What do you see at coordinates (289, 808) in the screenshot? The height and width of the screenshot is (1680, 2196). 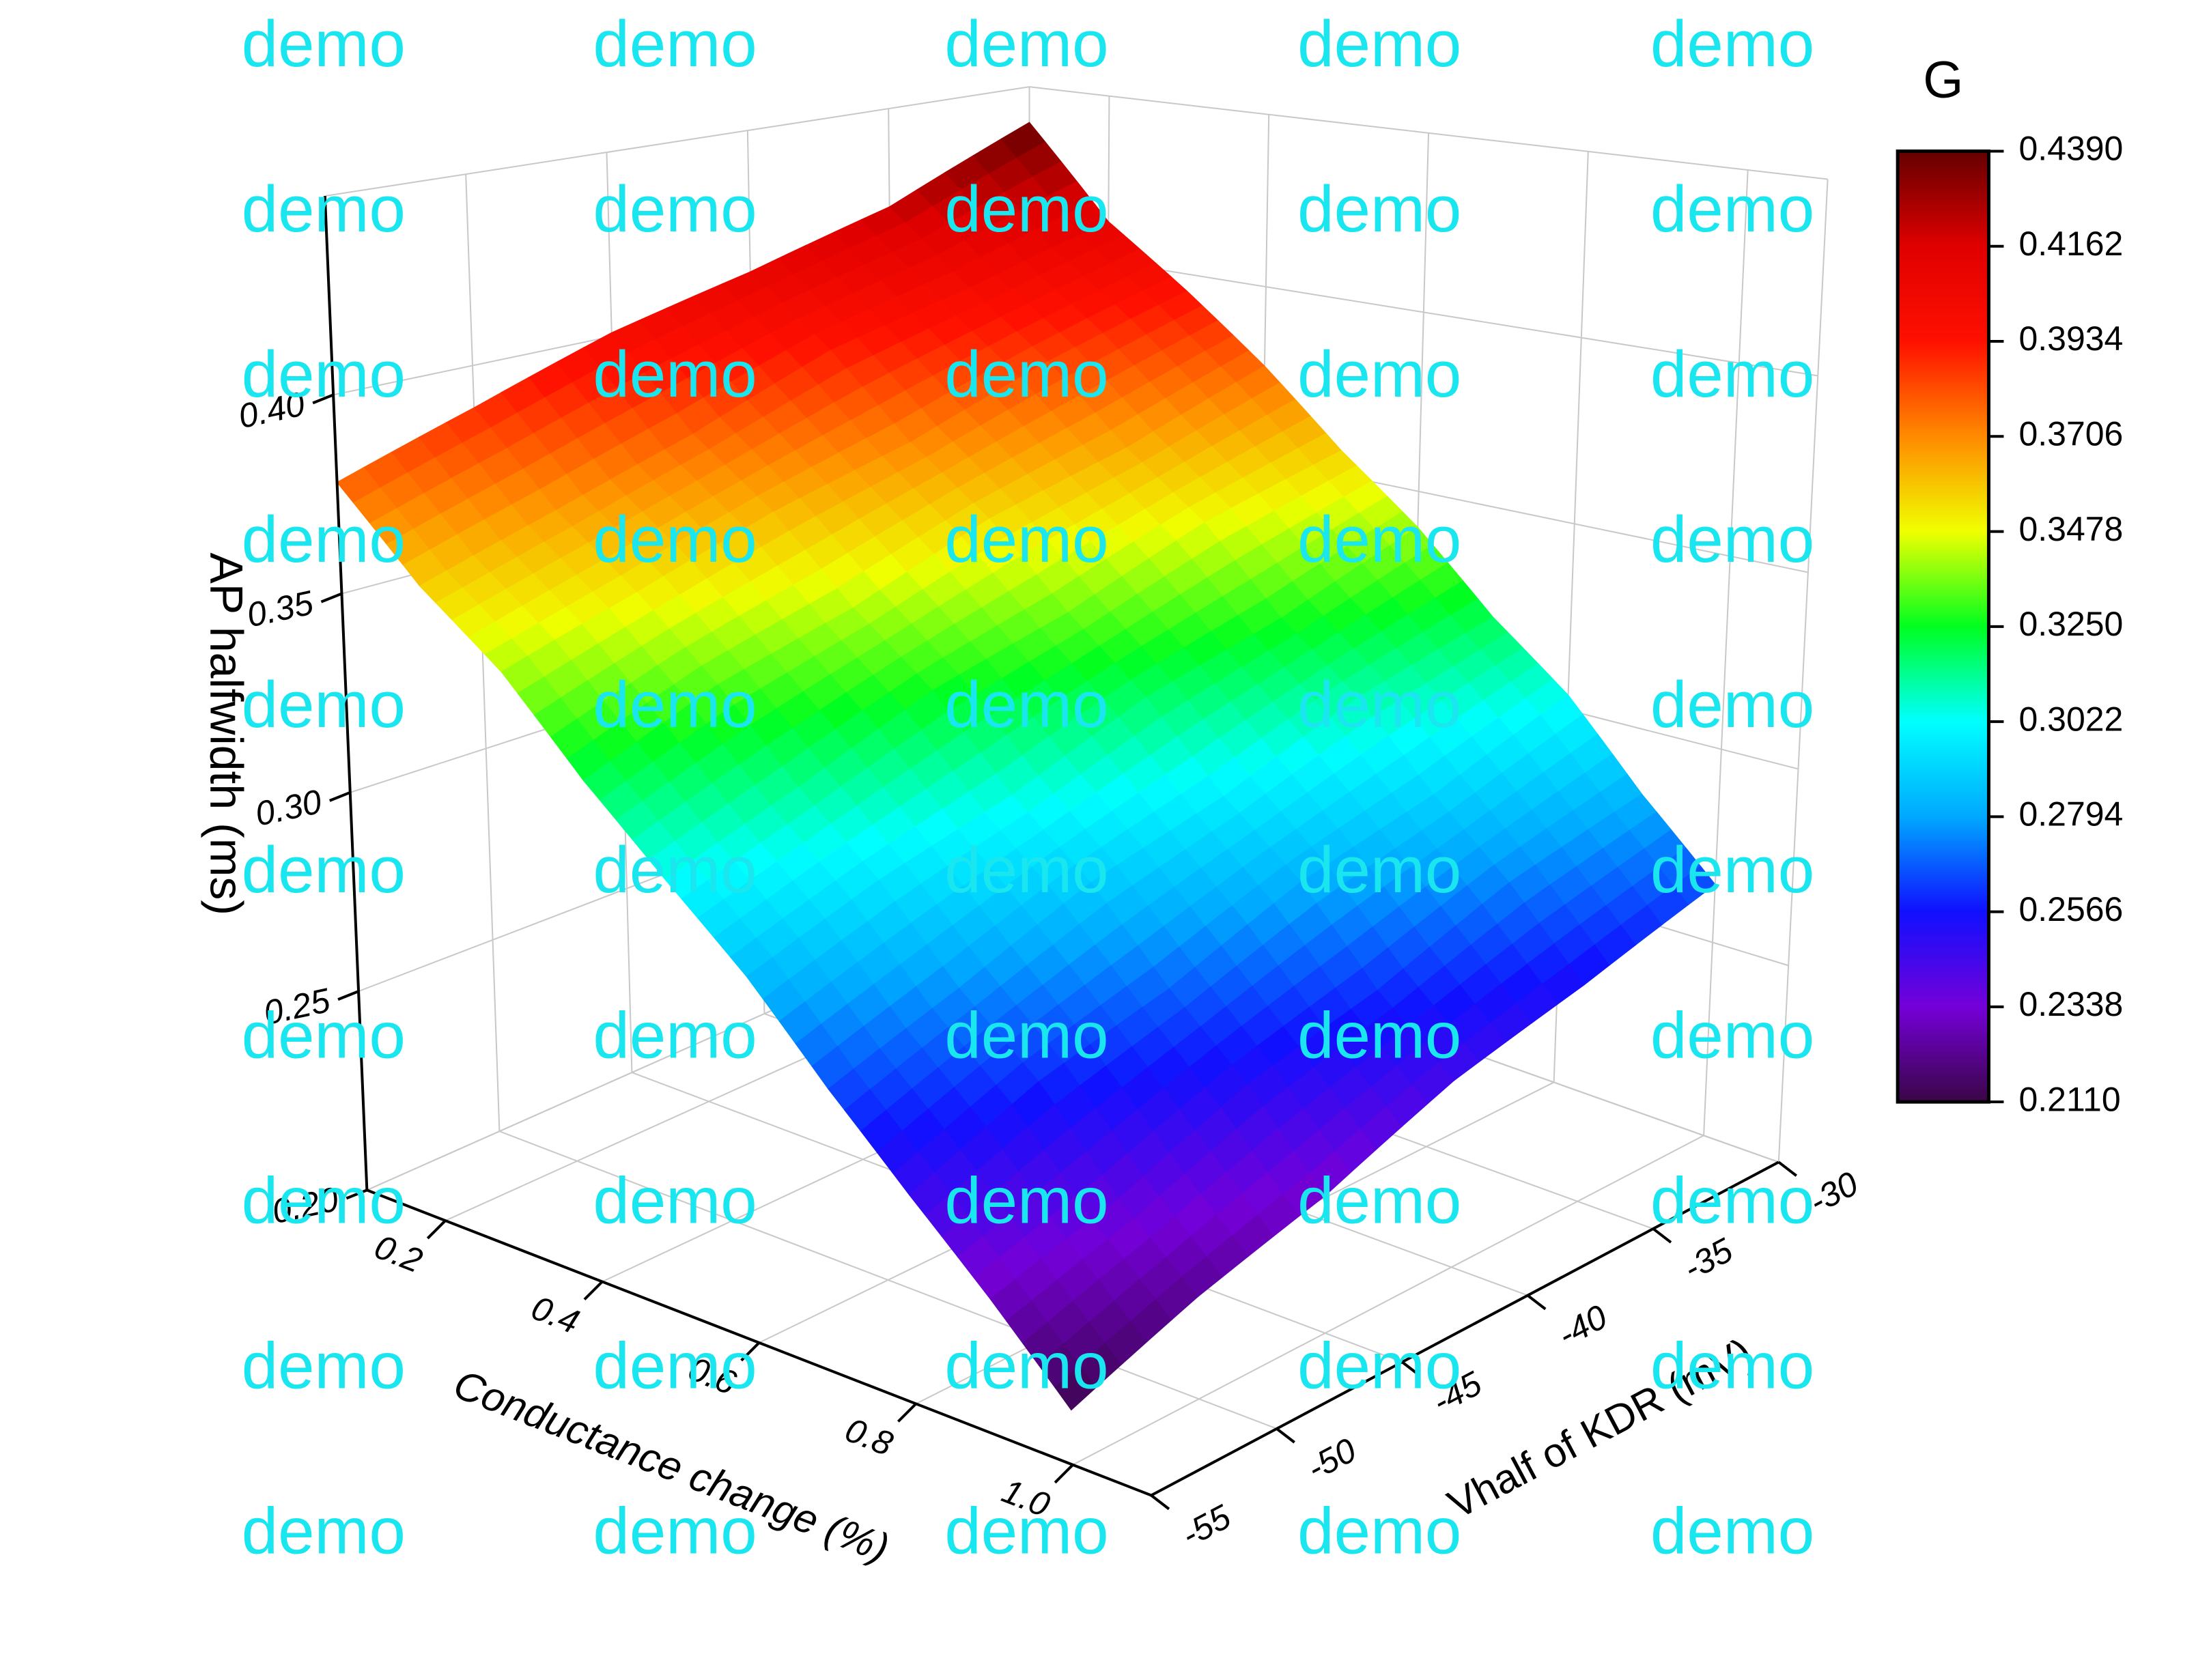 I see `z-tick-label: 0.30` at bounding box center [289, 808].